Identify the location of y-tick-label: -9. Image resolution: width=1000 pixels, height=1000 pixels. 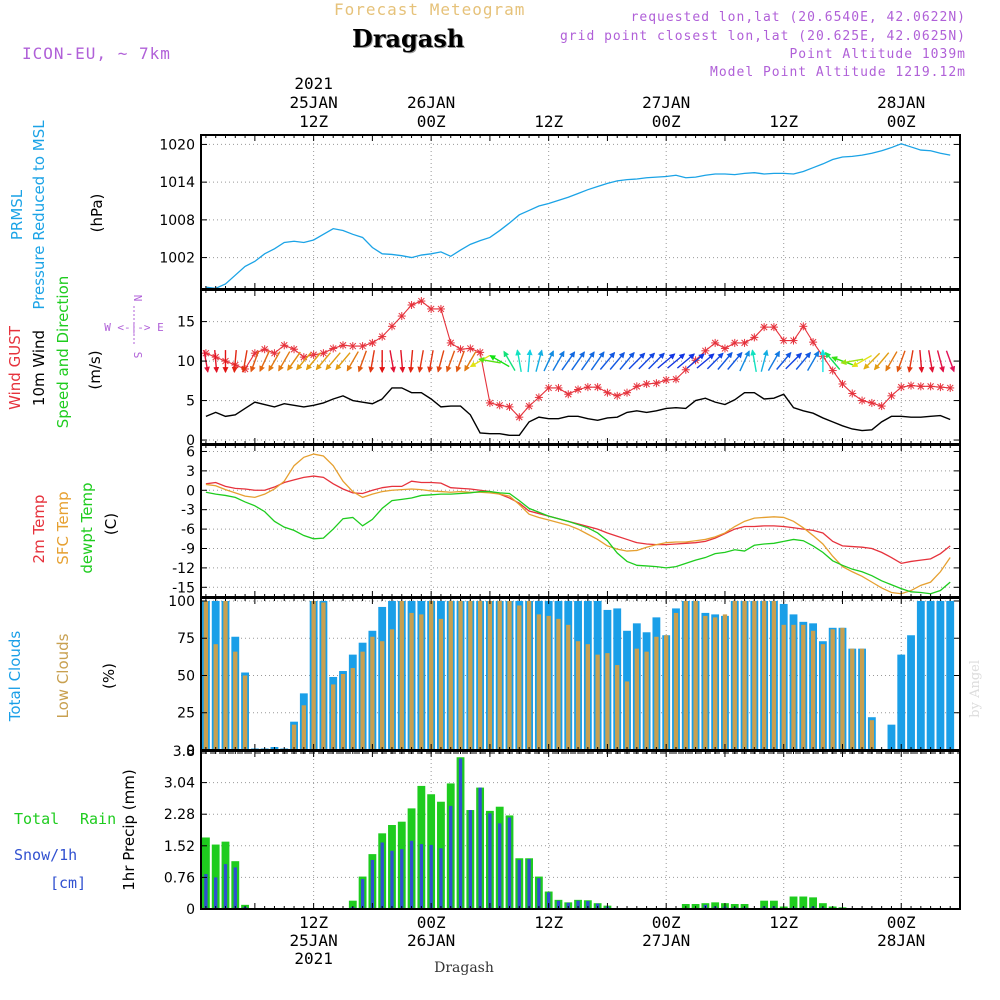
(188, 549).